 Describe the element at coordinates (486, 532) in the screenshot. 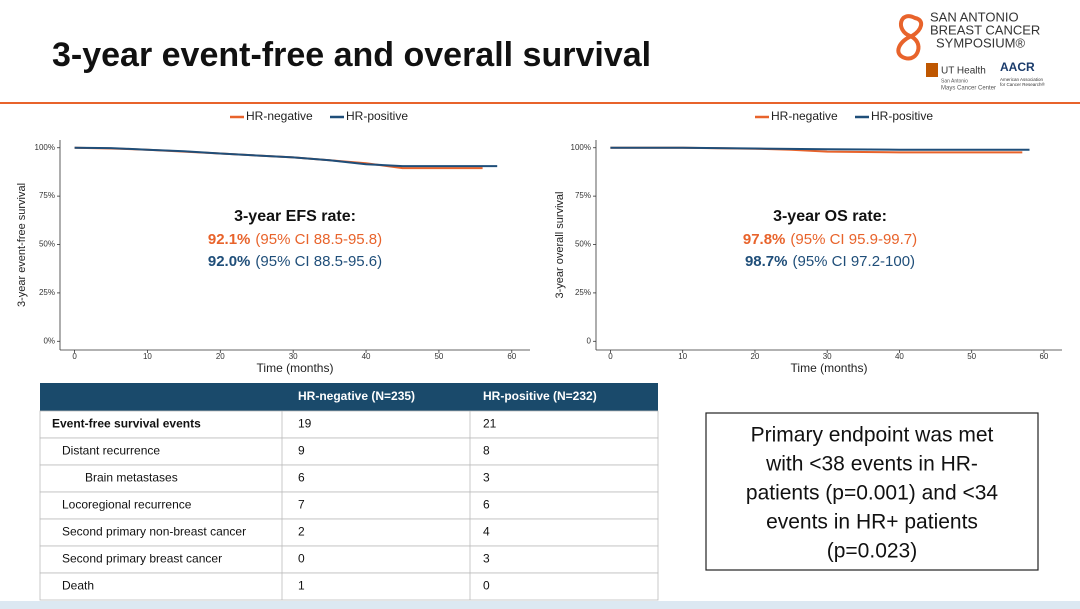

I see `table-cell: 4` at that location.